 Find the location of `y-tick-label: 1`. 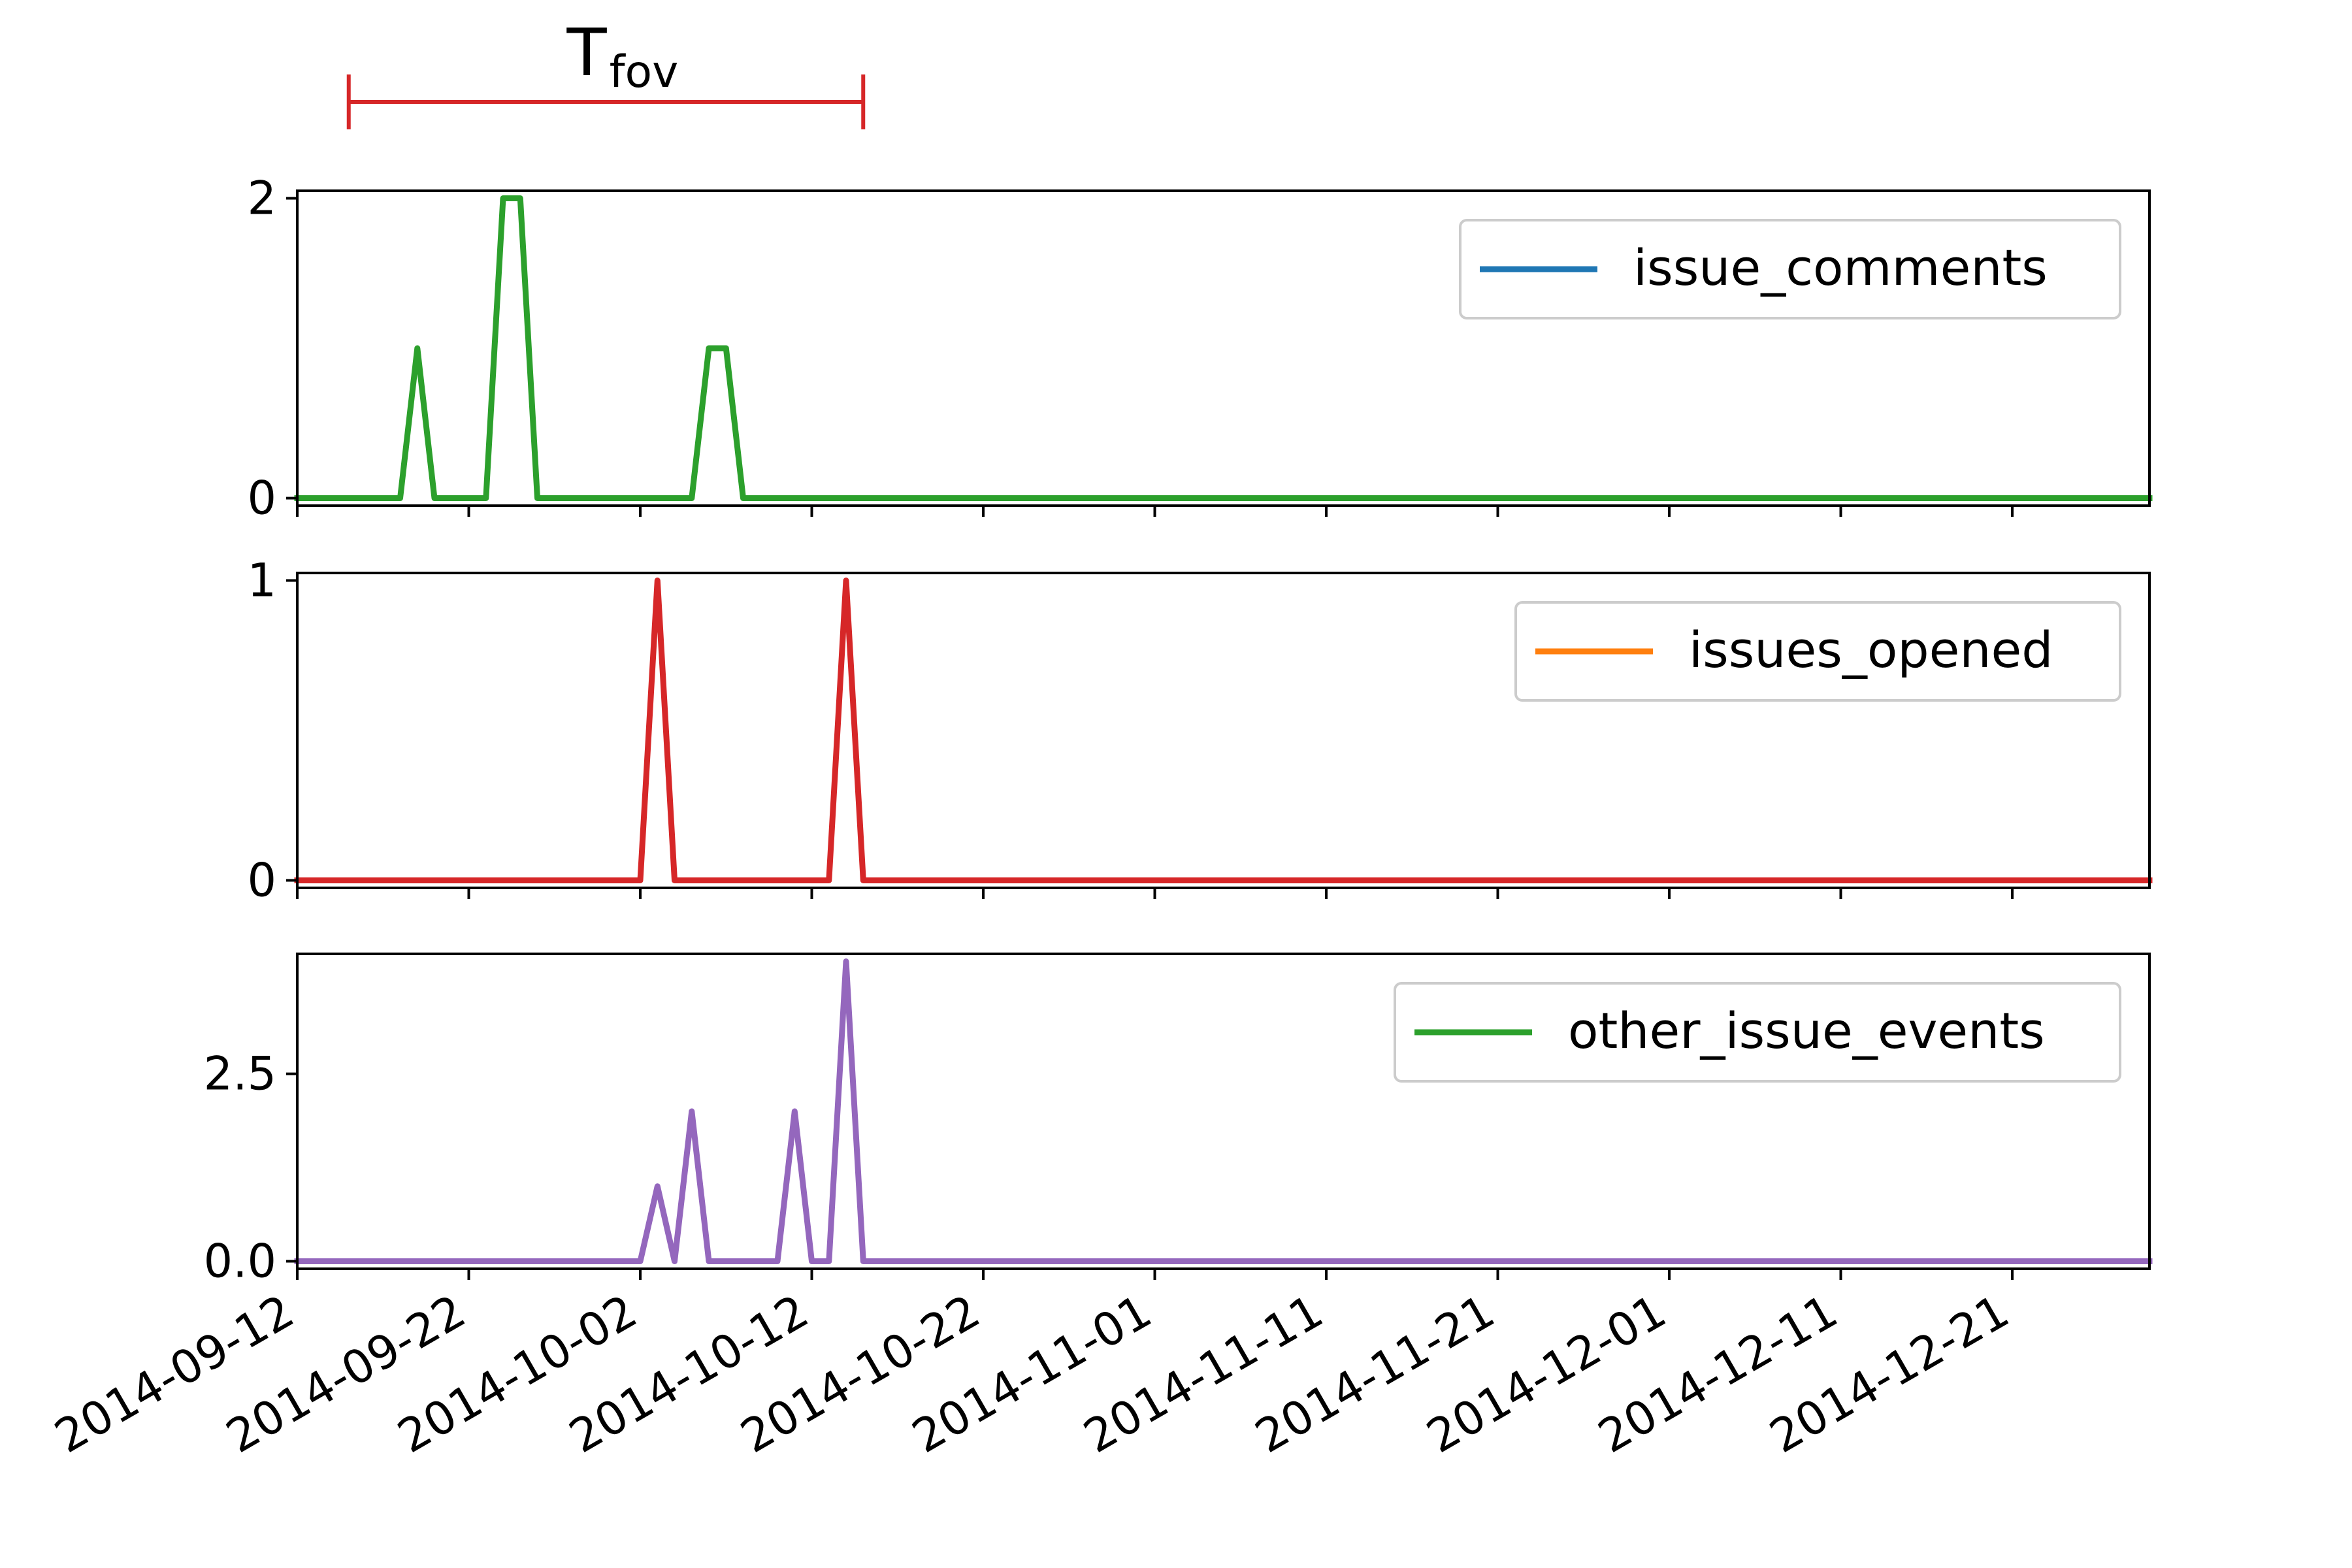

y-tick-label: 1 is located at coordinates (261, 580).